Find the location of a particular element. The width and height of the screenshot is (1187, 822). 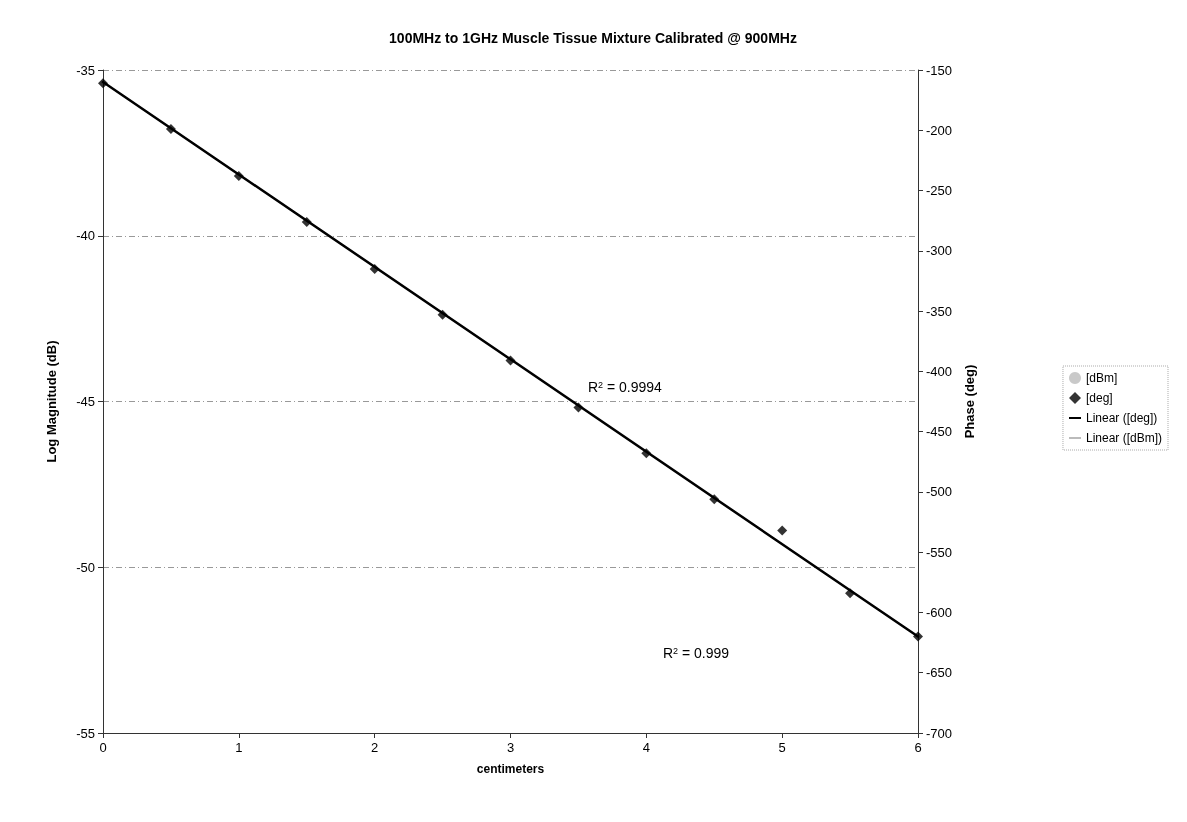

y-tick-label: -50 is located at coordinates (85, 567).